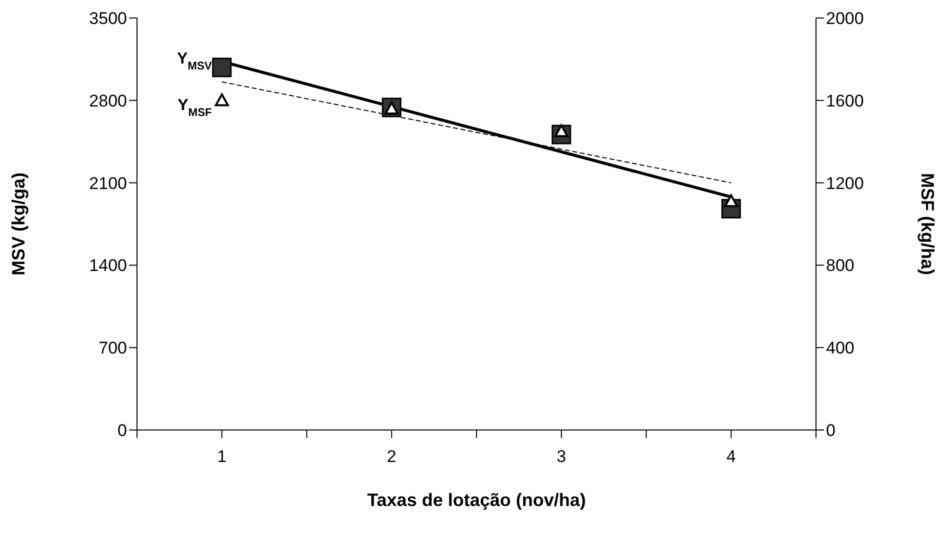 This screenshot has height=533, width=946. What do you see at coordinates (845, 183) in the screenshot?
I see `y2-tick-label: 1200` at bounding box center [845, 183].